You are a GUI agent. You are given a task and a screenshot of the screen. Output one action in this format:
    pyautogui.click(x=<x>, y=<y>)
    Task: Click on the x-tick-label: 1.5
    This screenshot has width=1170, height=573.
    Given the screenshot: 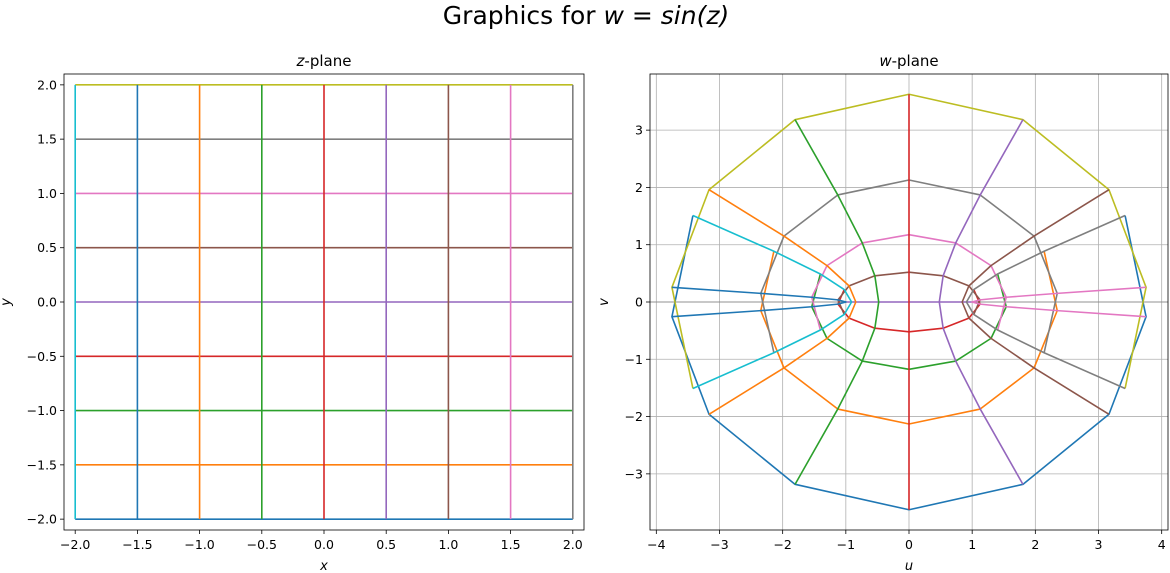 What is the action you would take?
    pyautogui.click(x=511, y=544)
    